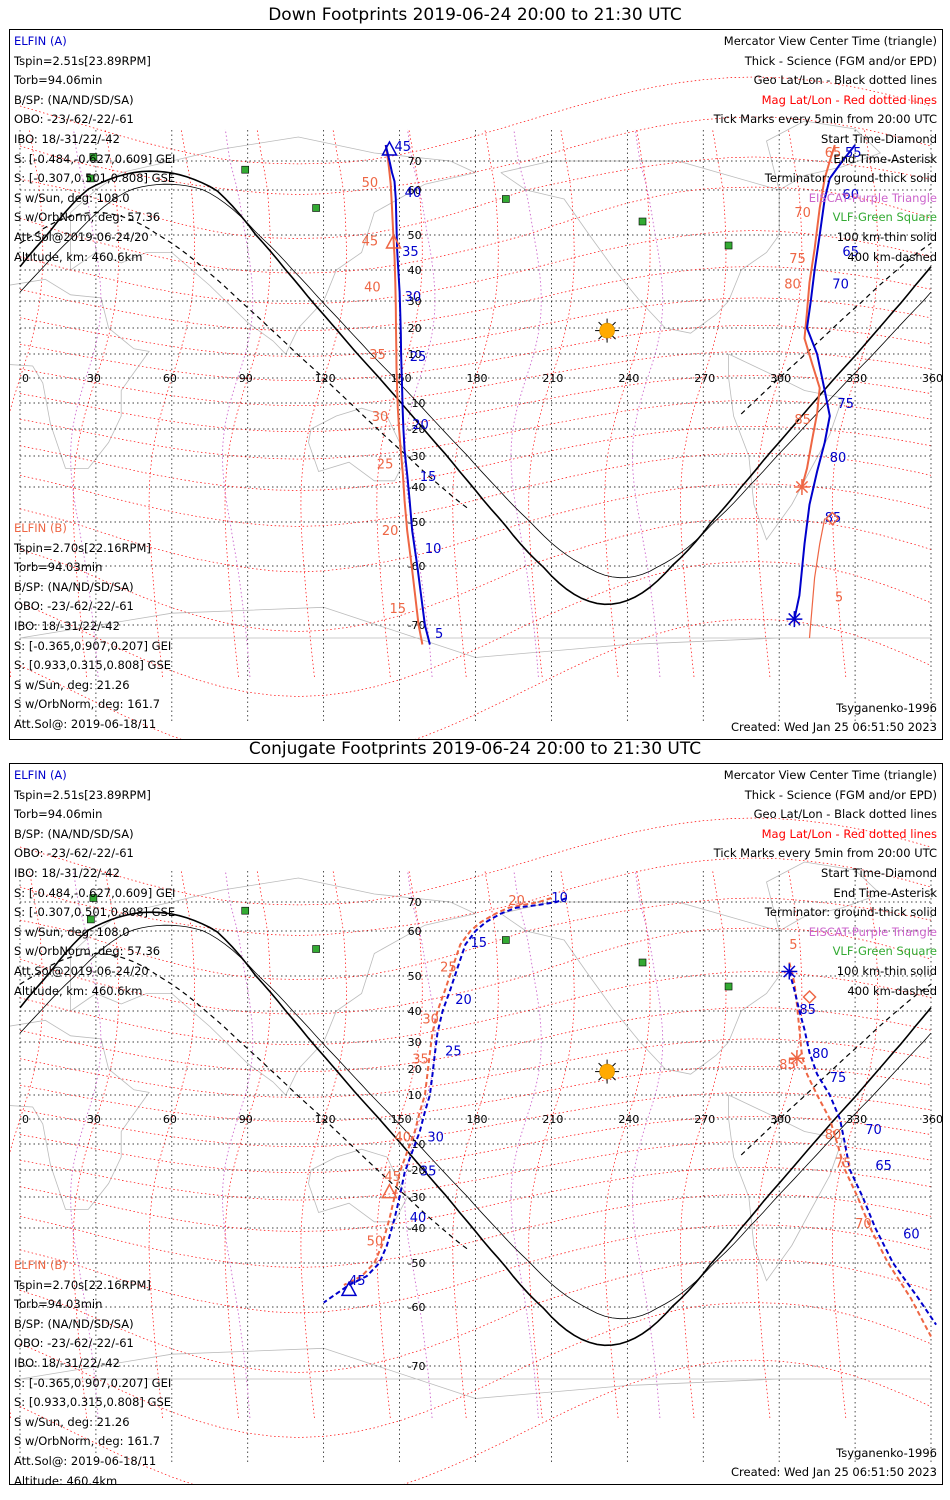  What do you see at coordinates (856, 1119) in the screenshot?
I see `lon-tick-label: 330` at bounding box center [856, 1119].